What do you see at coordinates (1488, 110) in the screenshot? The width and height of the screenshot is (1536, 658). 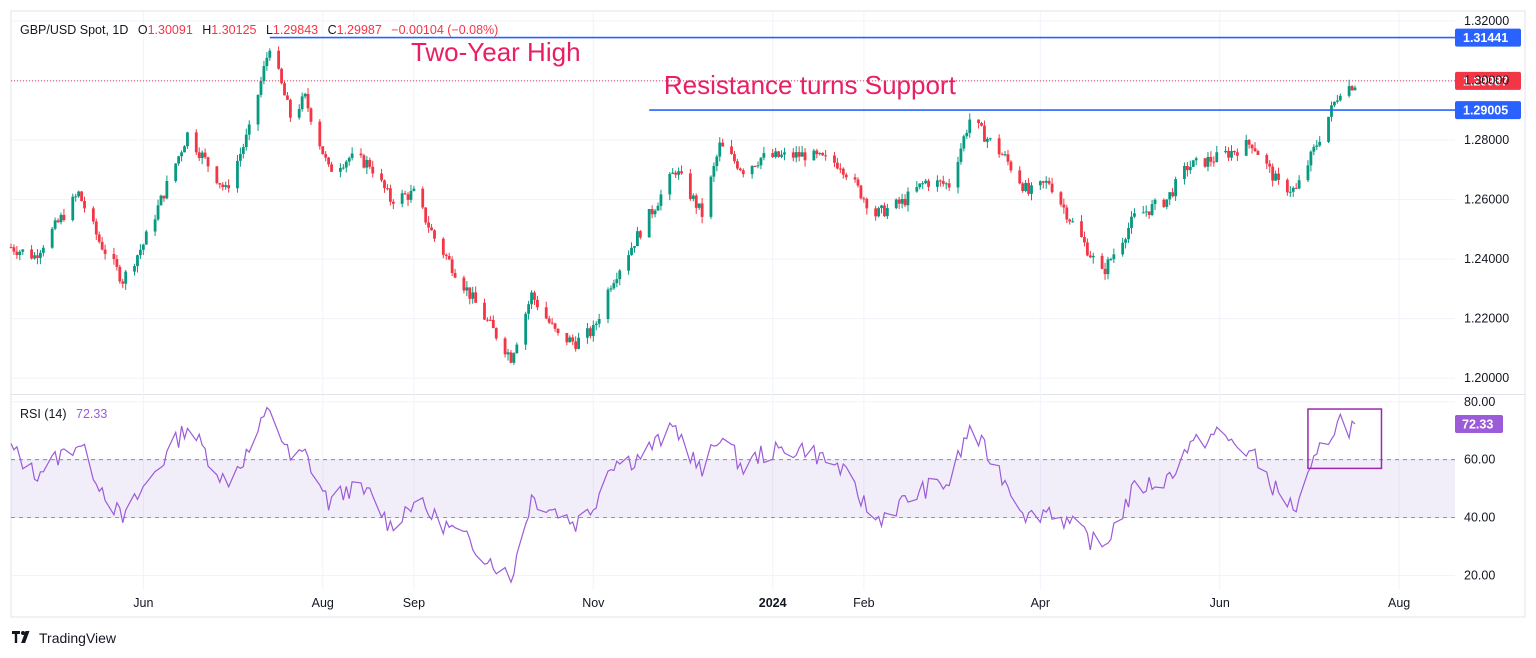 I see `level-price-badge` at bounding box center [1488, 110].